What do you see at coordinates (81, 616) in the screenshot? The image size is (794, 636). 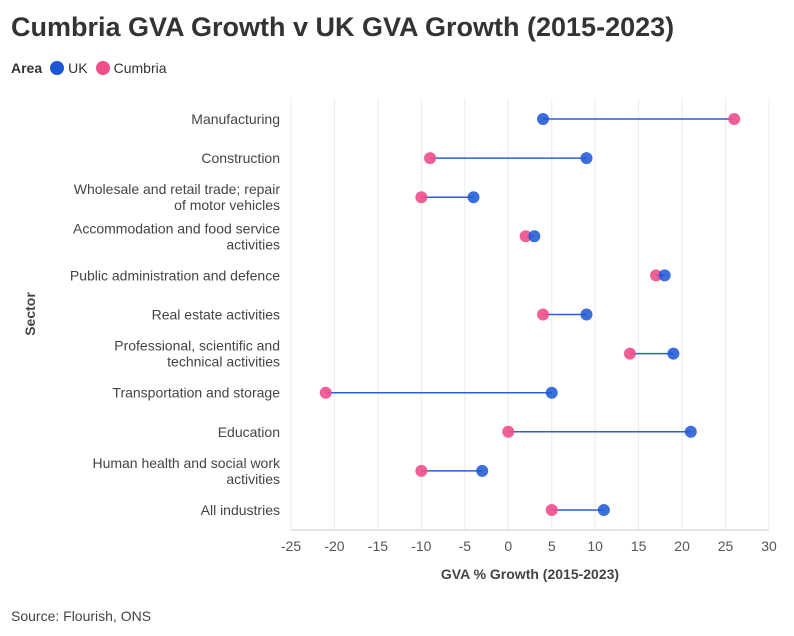 I see `source-note: Source: Flourish, ONS` at bounding box center [81, 616].